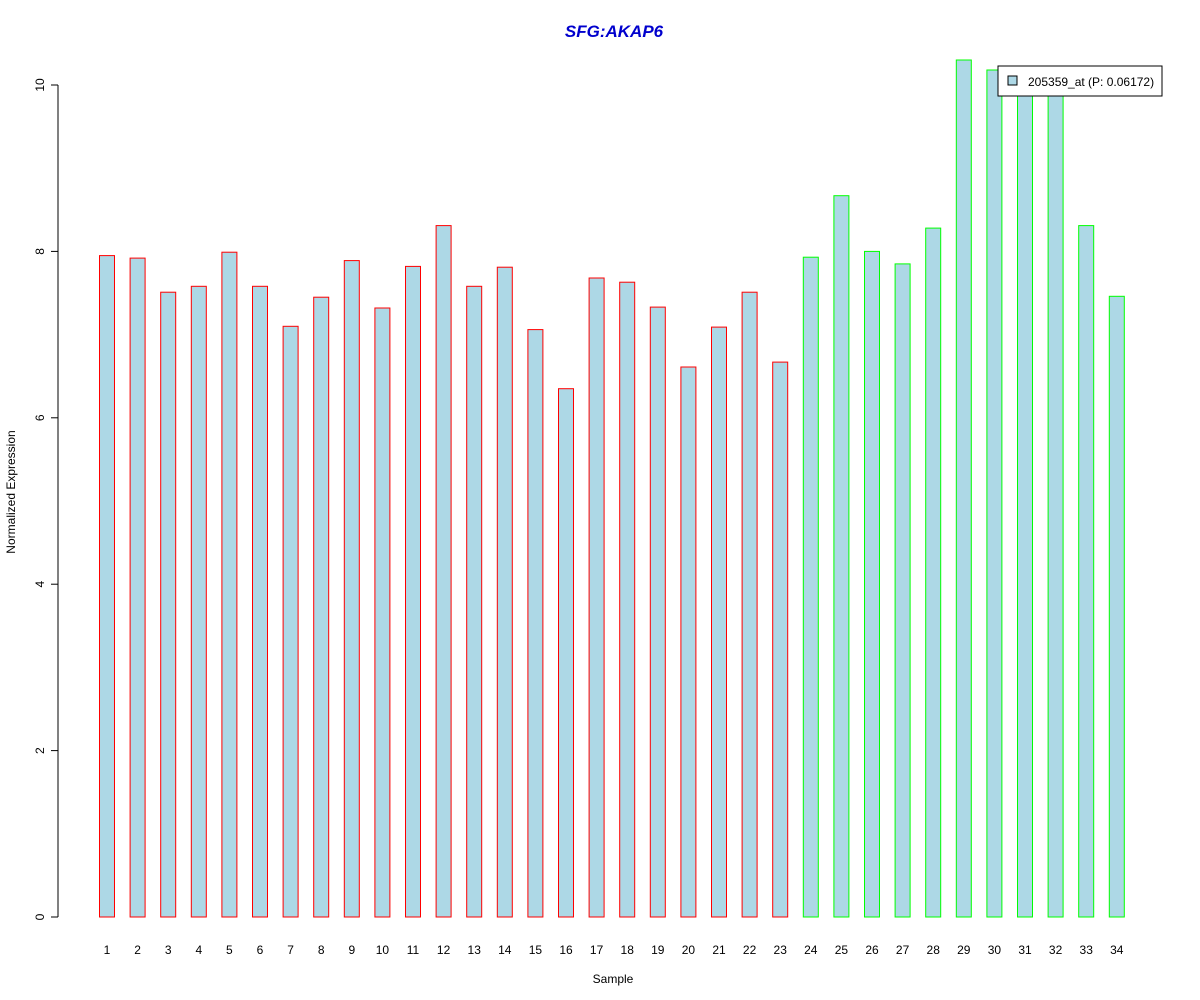 Image resolution: width=1200 pixels, height=1000 pixels. What do you see at coordinates (597, 950) in the screenshot?
I see `x-tick-label: 17` at bounding box center [597, 950].